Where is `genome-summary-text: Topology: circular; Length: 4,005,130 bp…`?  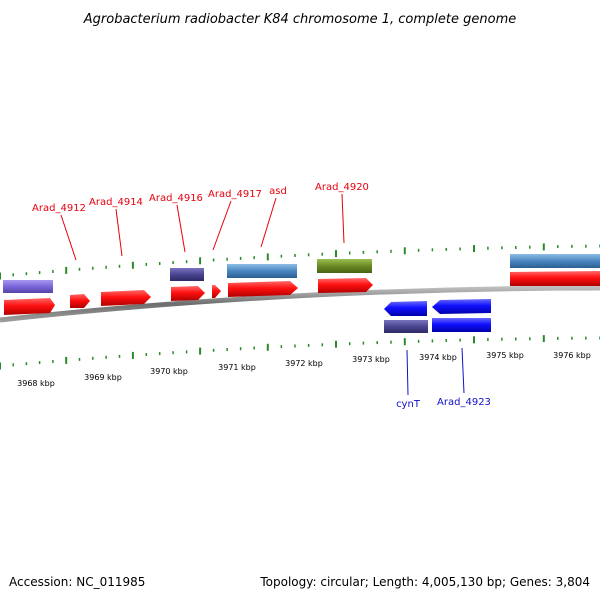 genome-summary-text: Topology: circular; Length: 4,005,130 bp… is located at coordinates (424, 582).